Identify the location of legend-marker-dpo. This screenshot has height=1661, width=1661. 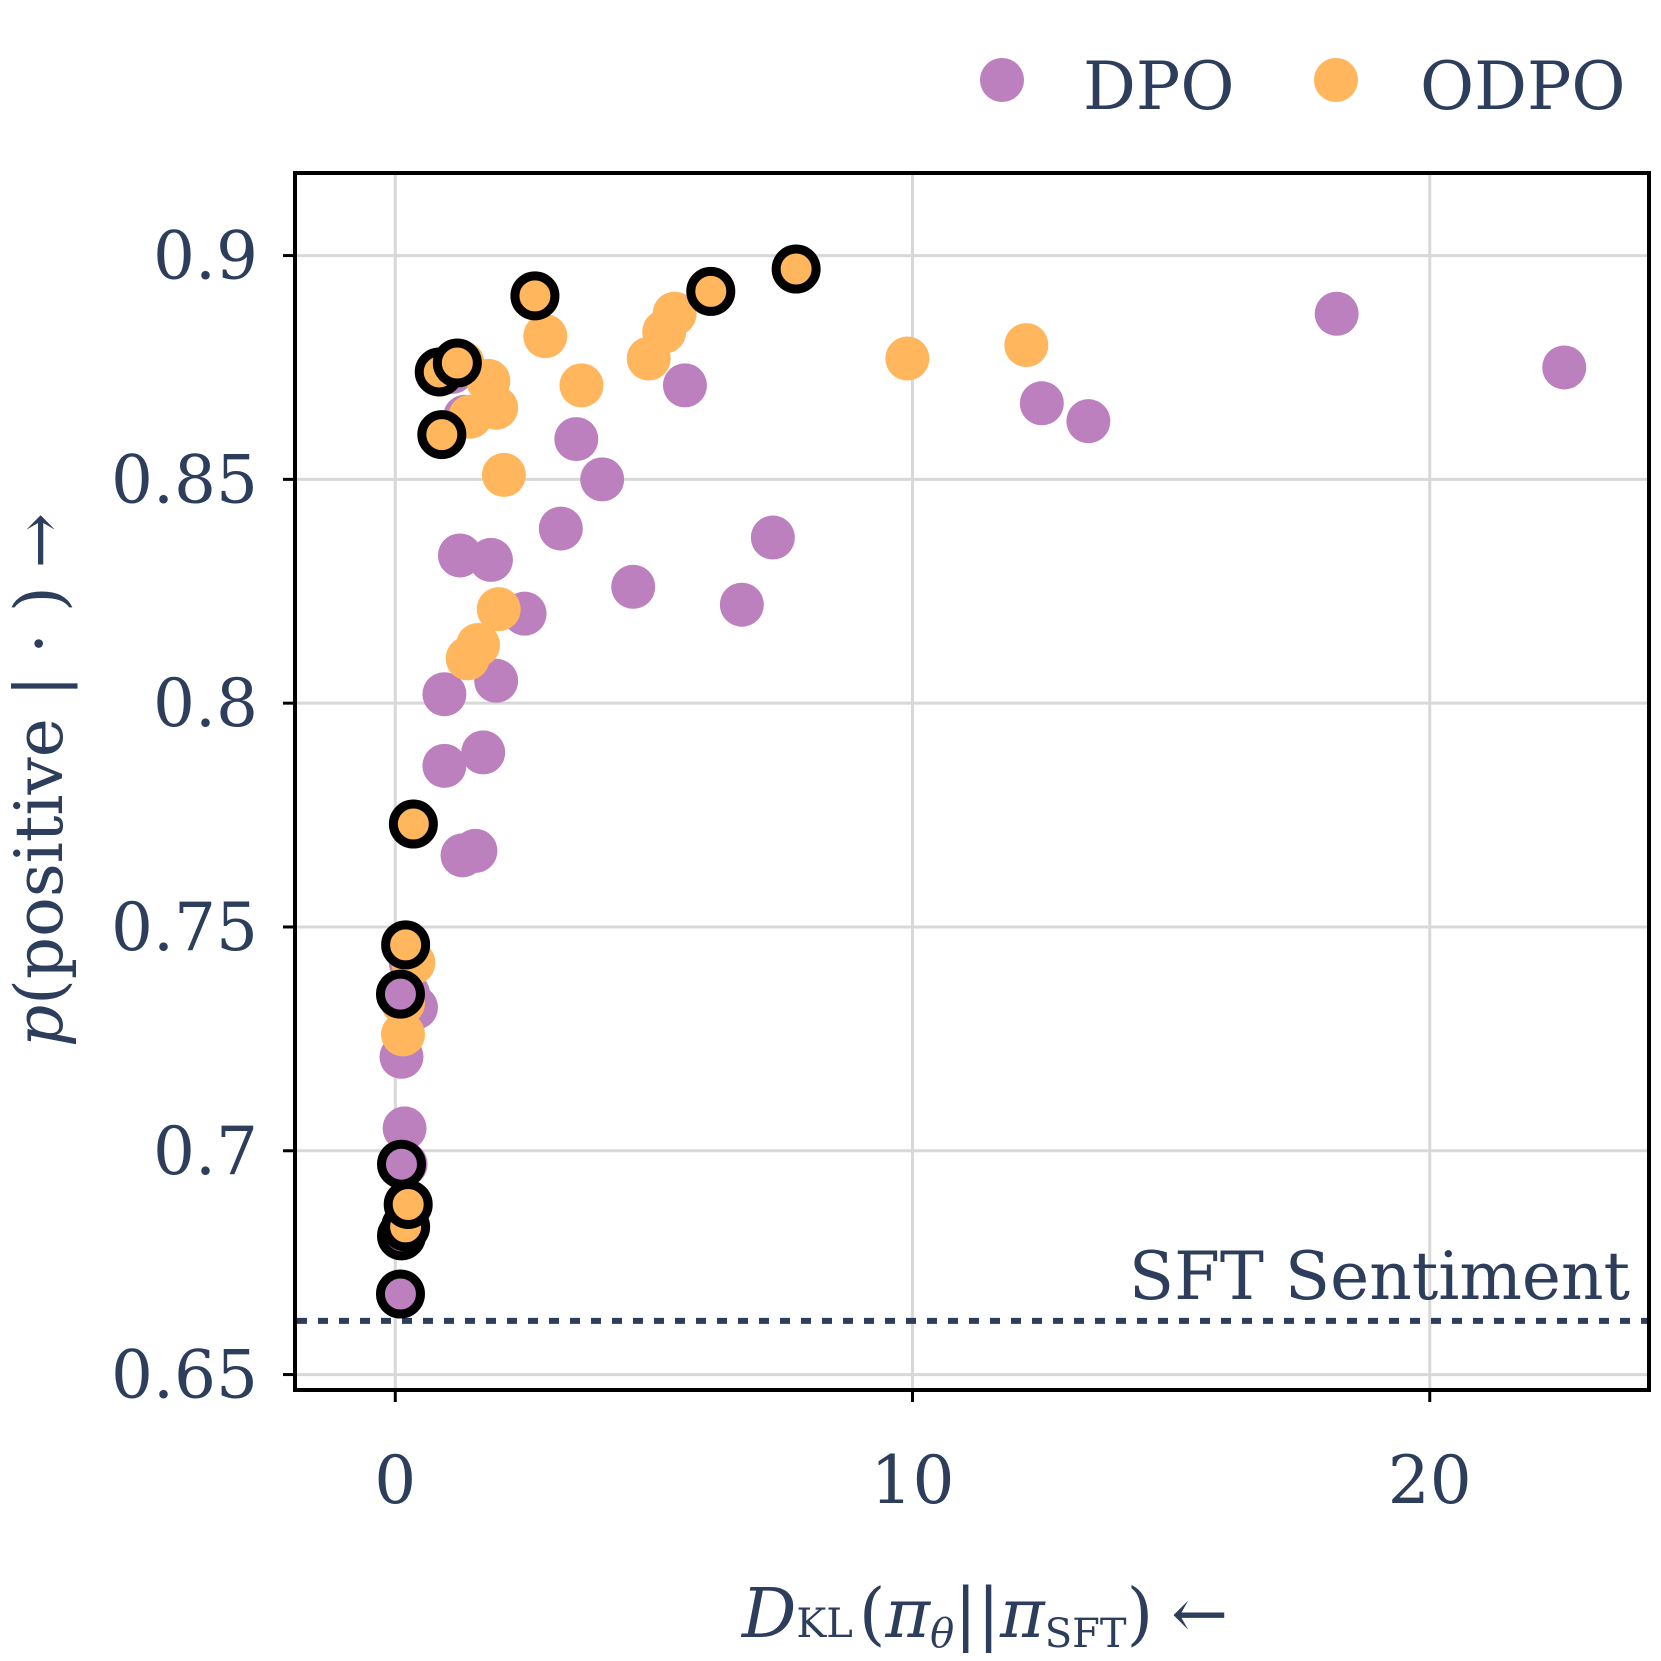
(1002, 80).